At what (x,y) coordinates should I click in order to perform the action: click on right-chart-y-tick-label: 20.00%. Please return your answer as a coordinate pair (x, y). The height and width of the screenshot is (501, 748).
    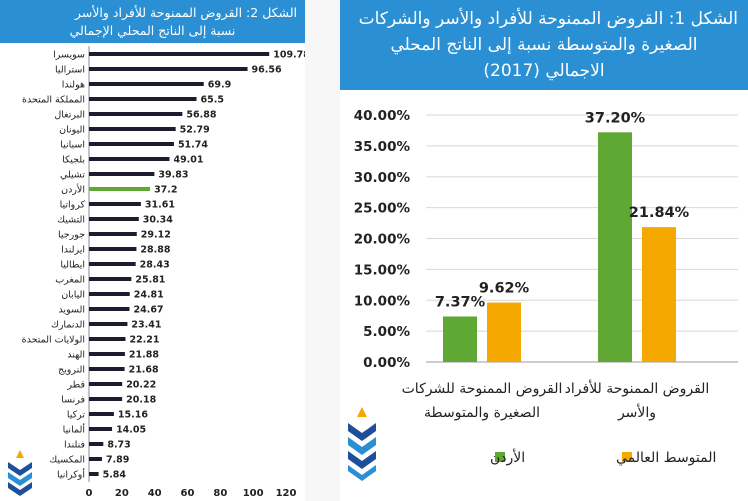
    Looking at the image, I should click on (382, 240).